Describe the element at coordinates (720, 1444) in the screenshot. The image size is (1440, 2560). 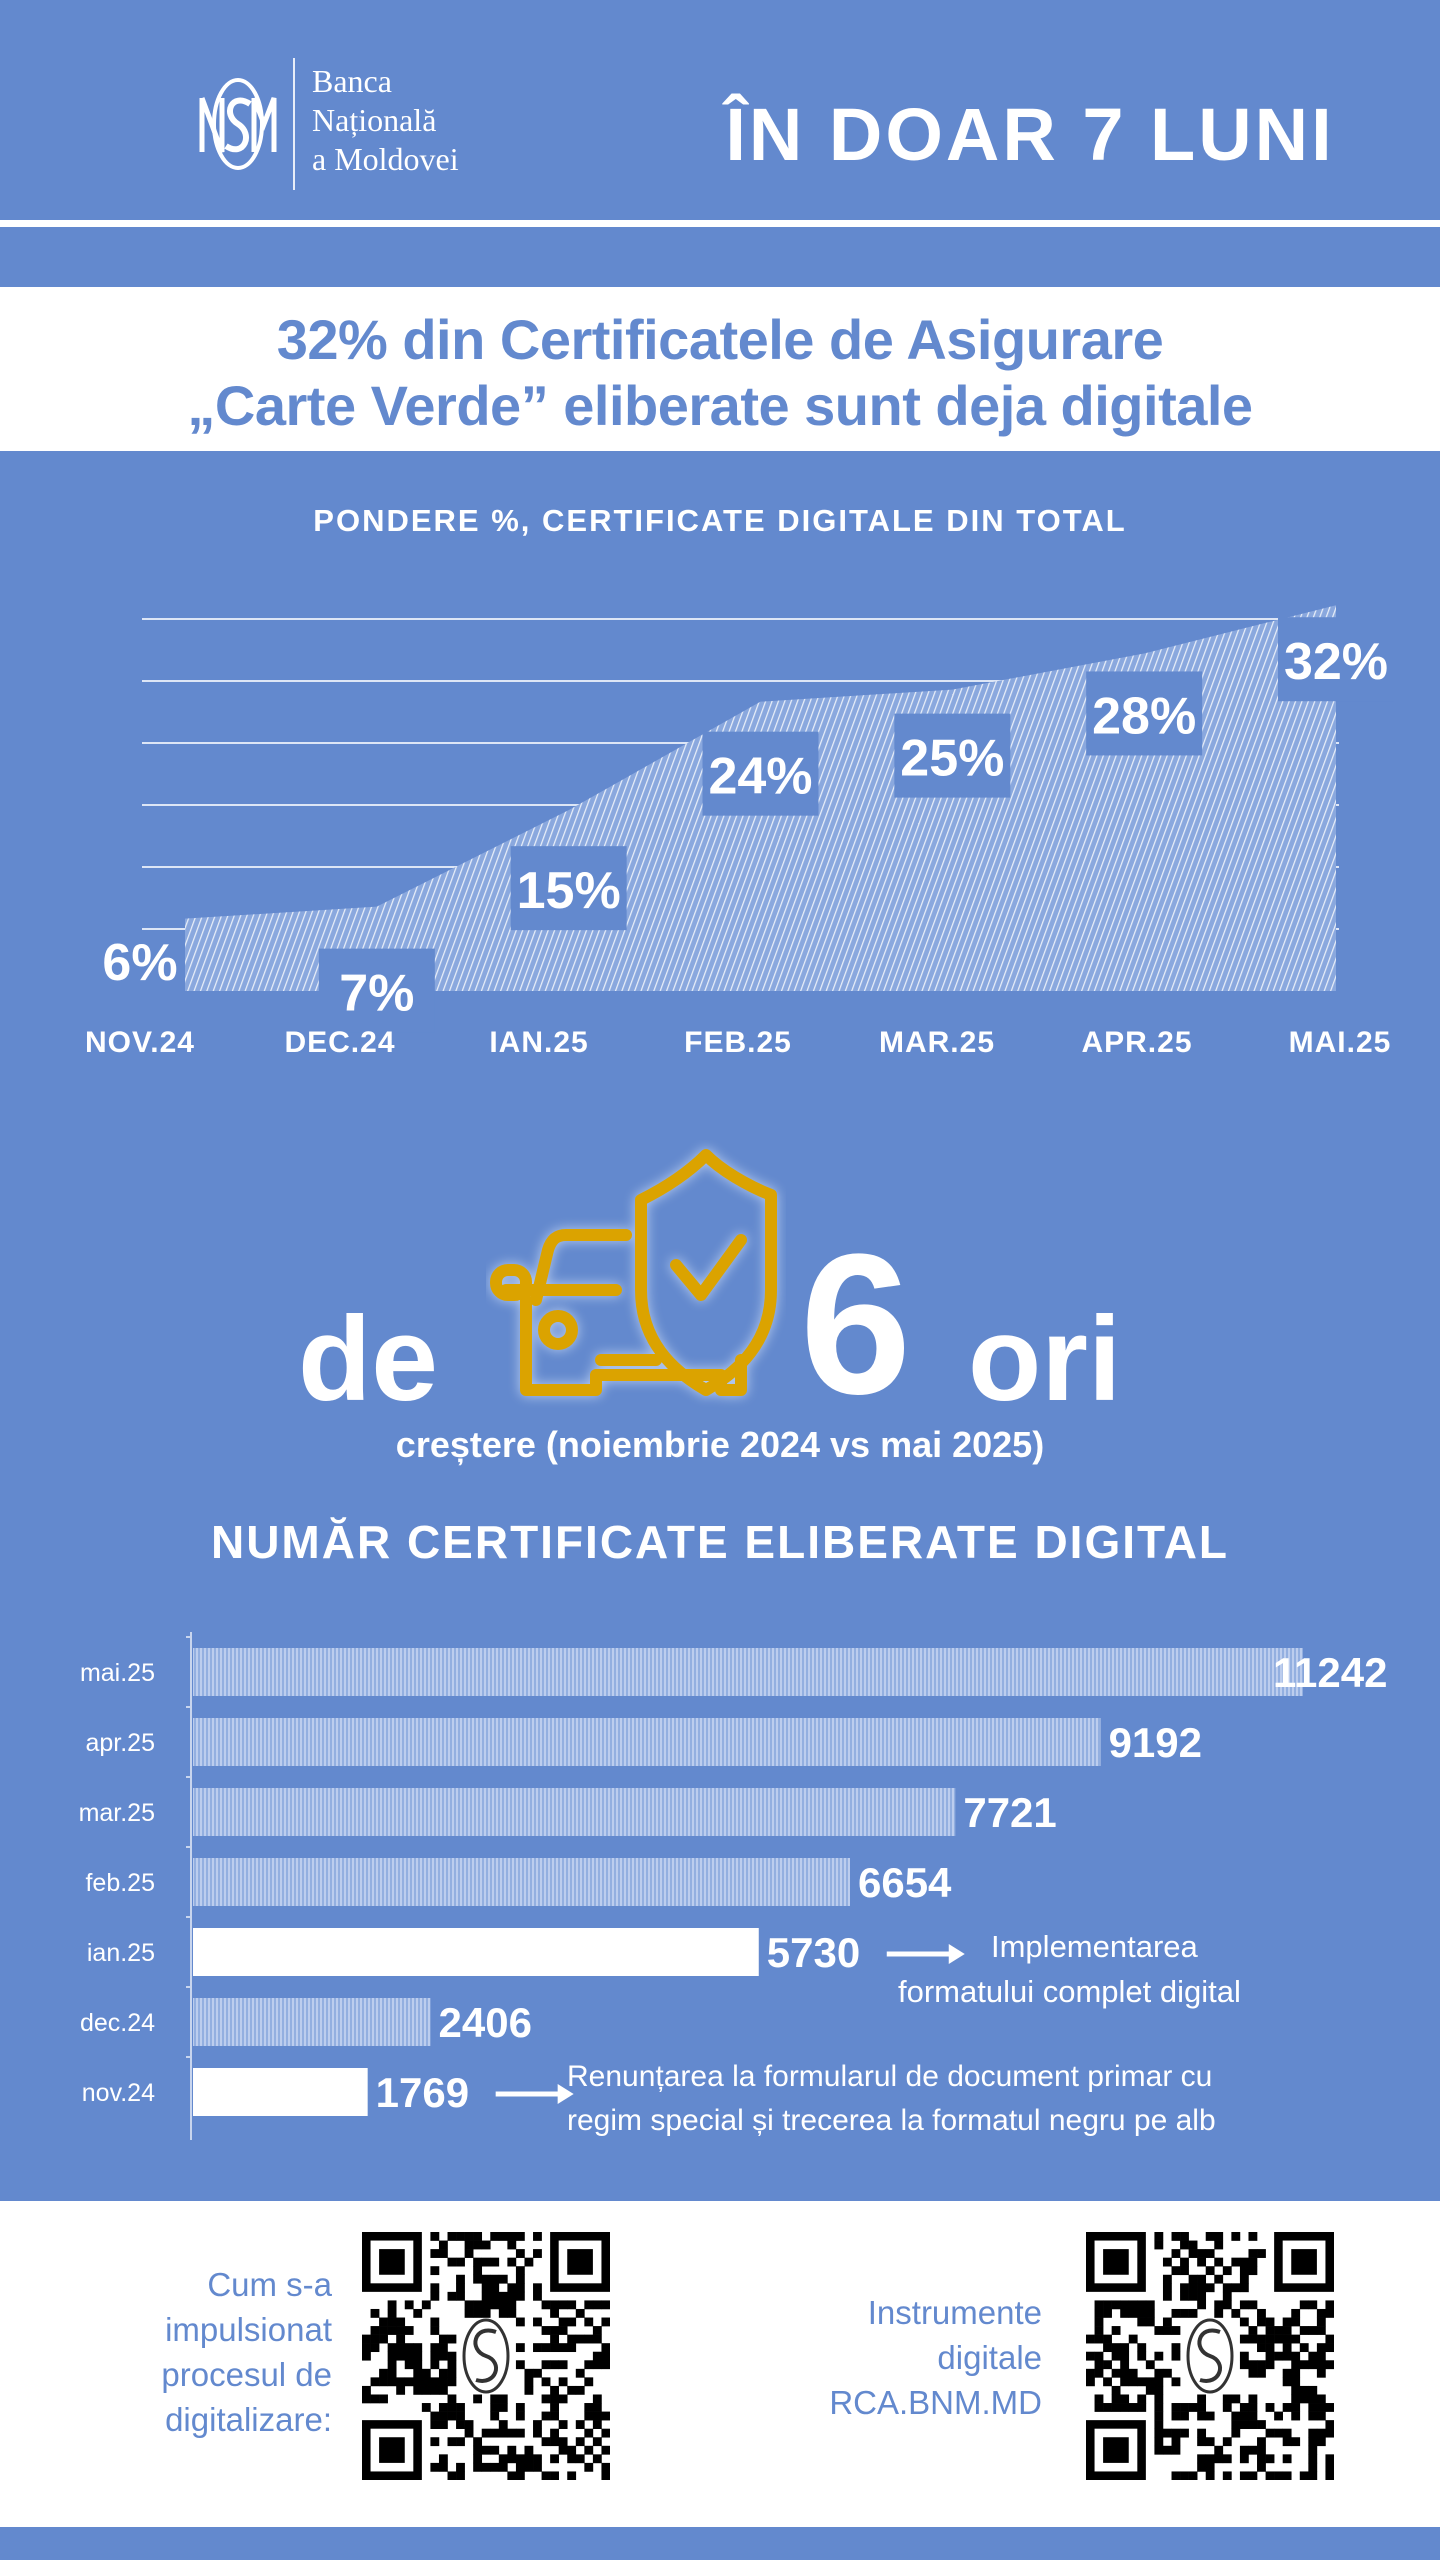
I see `growth-subtitle: creștere (noiembrie 2024 vs mai 2025)` at that location.